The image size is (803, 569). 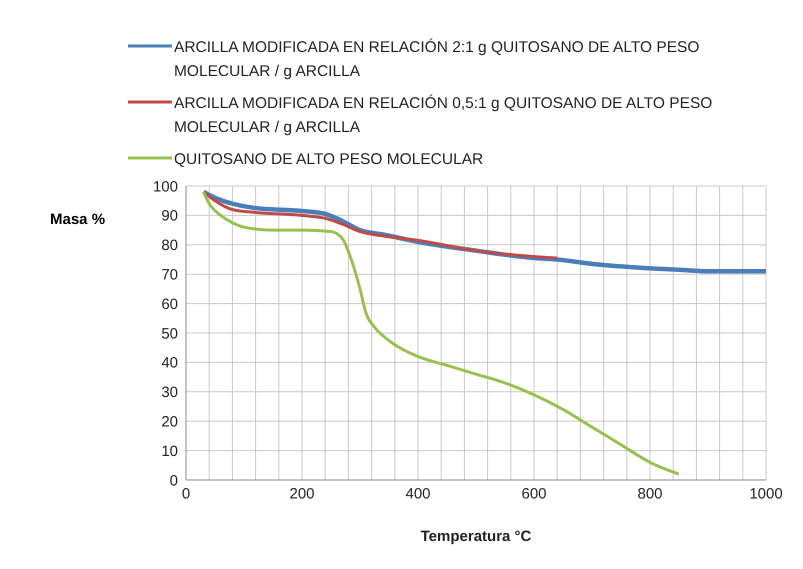 What do you see at coordinates (186, 494) in the screenshot?
I see `x-tick-label: 0` at bounding box center [186, 494].